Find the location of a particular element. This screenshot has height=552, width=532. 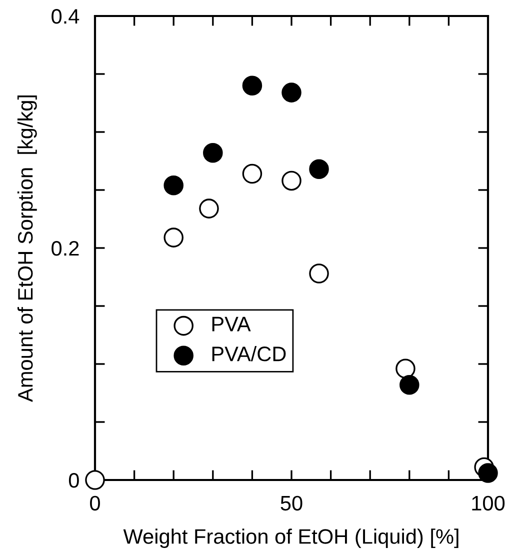

legend-label: PVA/CD is located at coordinates (249, 354).